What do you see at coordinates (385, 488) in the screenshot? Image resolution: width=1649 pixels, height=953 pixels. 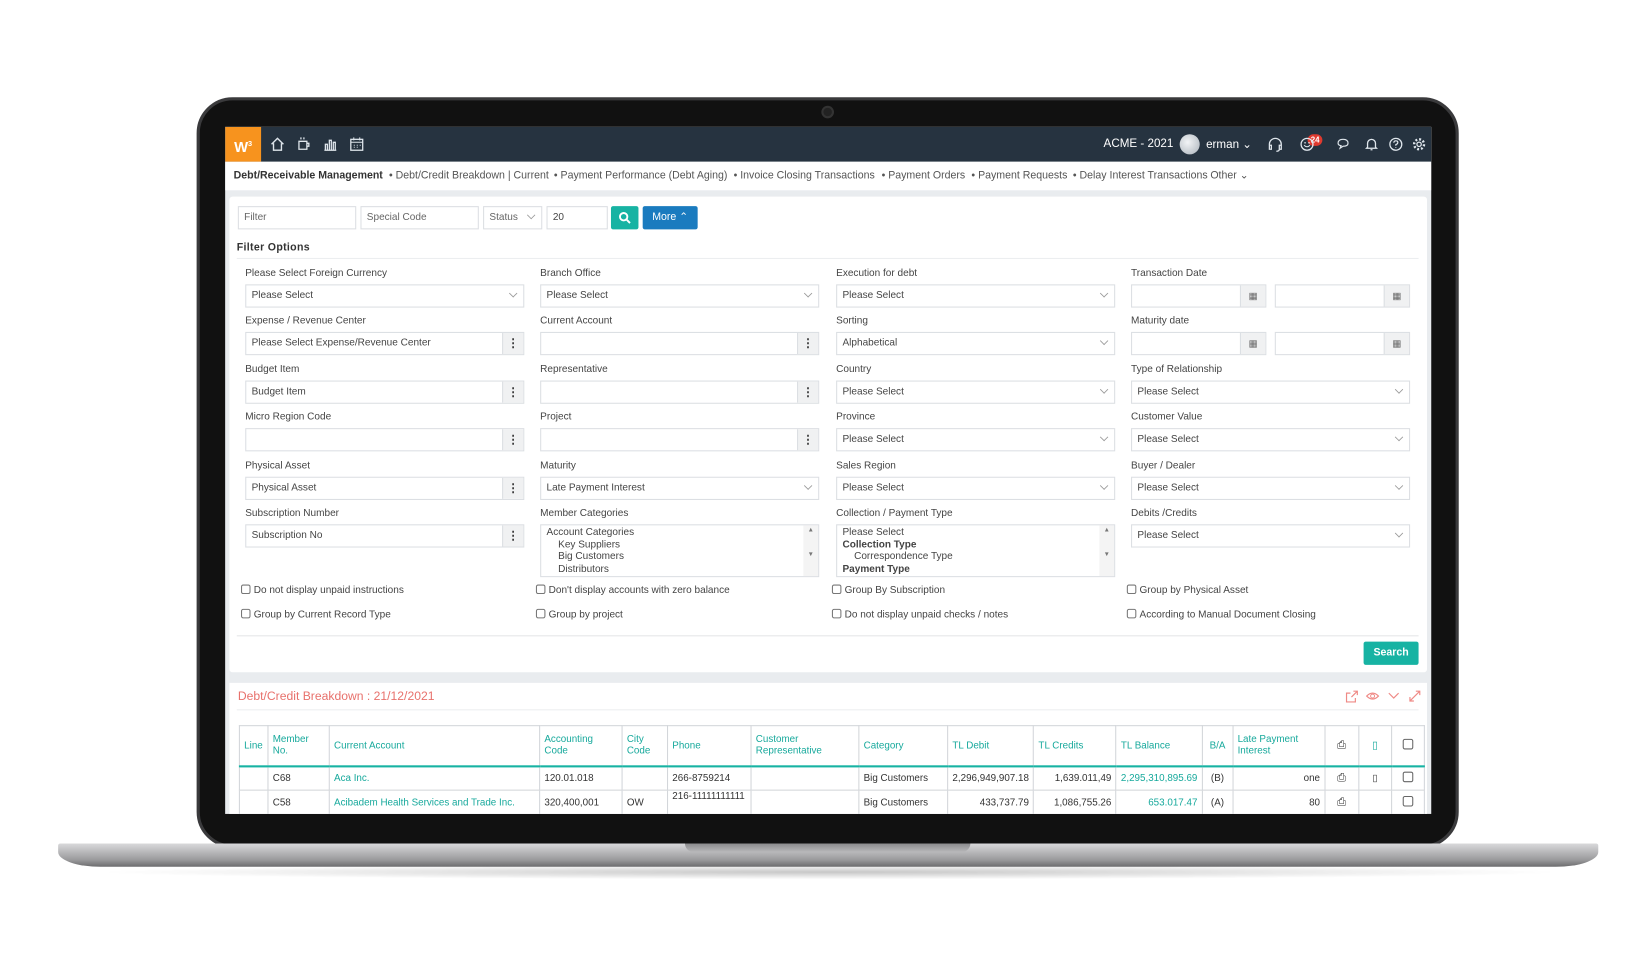 I see `lookup-field: Physical Asset ⋮` at bounding box center [385, 488].